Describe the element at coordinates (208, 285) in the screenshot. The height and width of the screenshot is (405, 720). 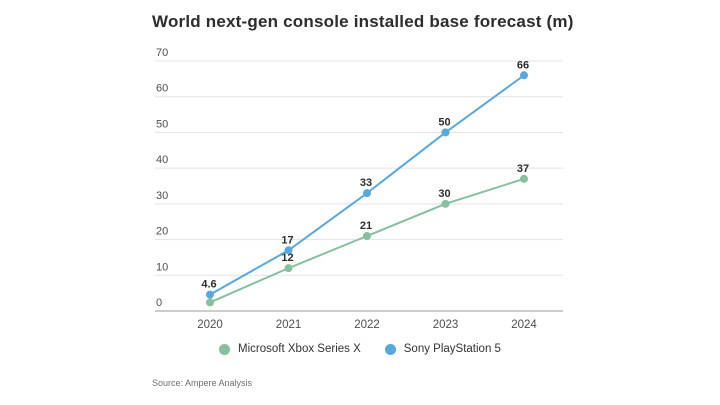
I see `data-point-label-sony-playstation-5: 4.6` at that location.